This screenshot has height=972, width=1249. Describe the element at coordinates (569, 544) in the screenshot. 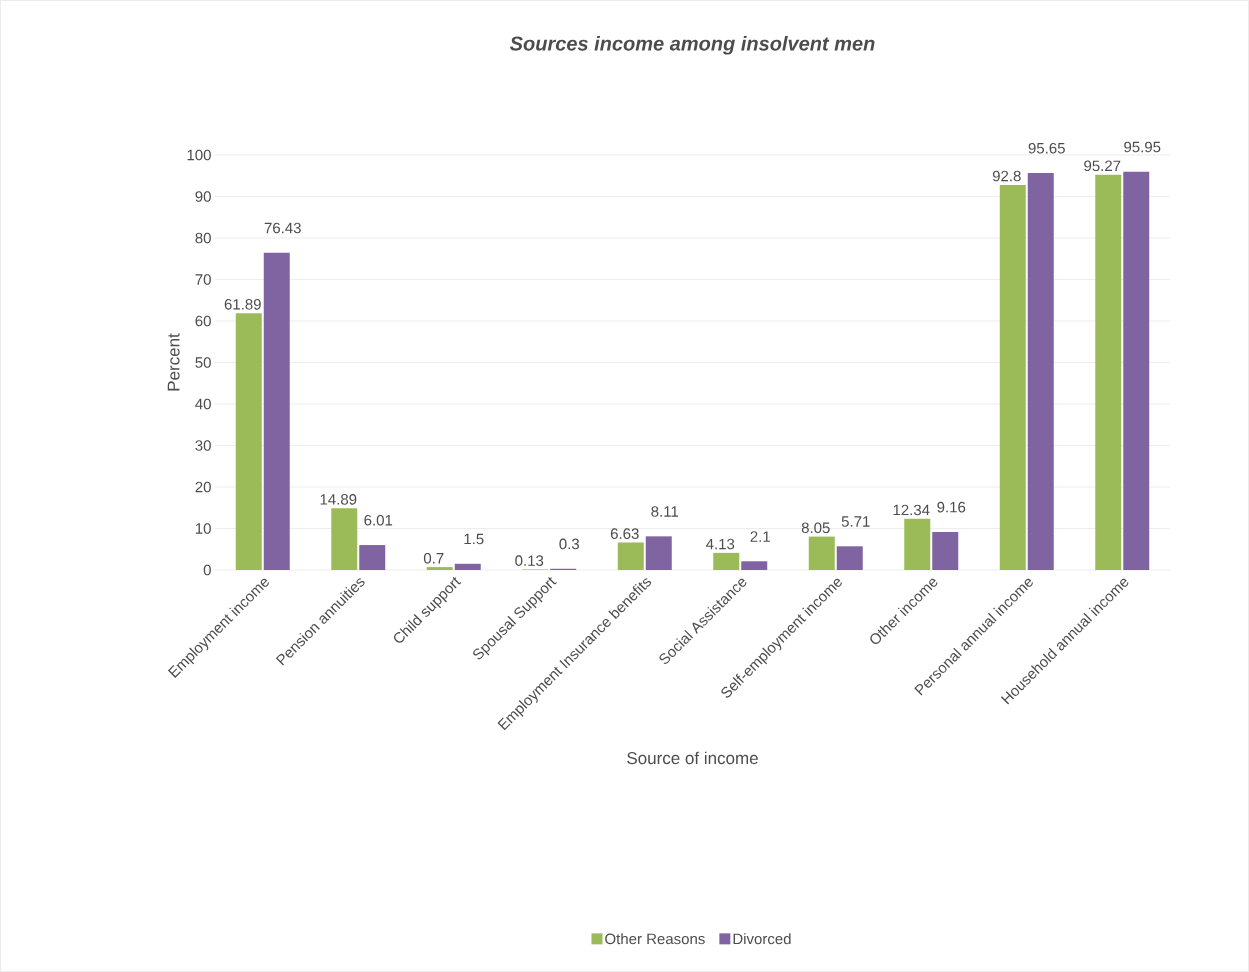

I see `data-label: 0.3` at that location.